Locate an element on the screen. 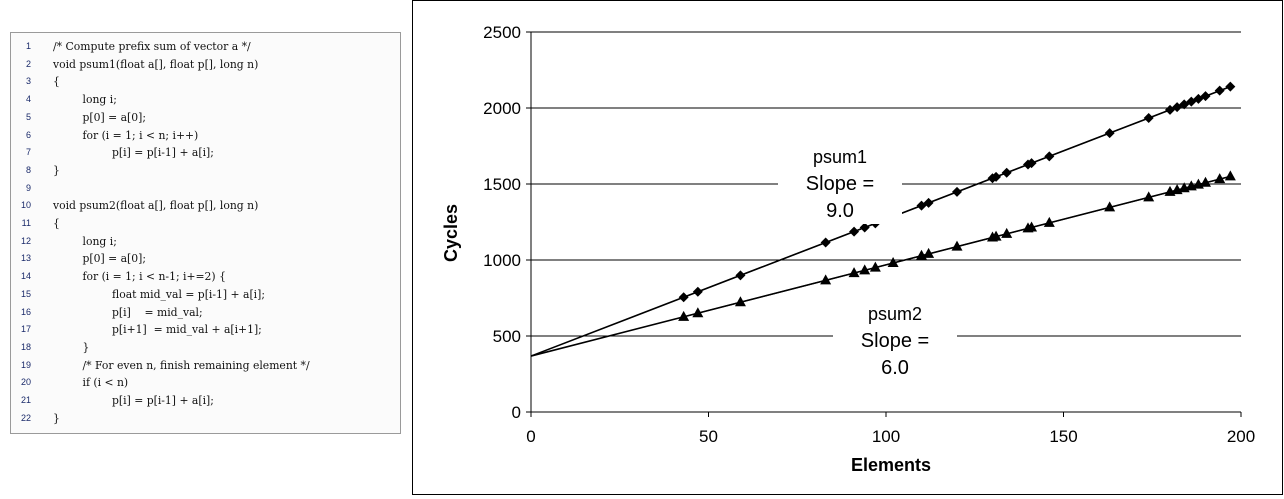 The height and width of the screenshot is (499, 1284). line-number: 11 is located at coordinates (26, 223).